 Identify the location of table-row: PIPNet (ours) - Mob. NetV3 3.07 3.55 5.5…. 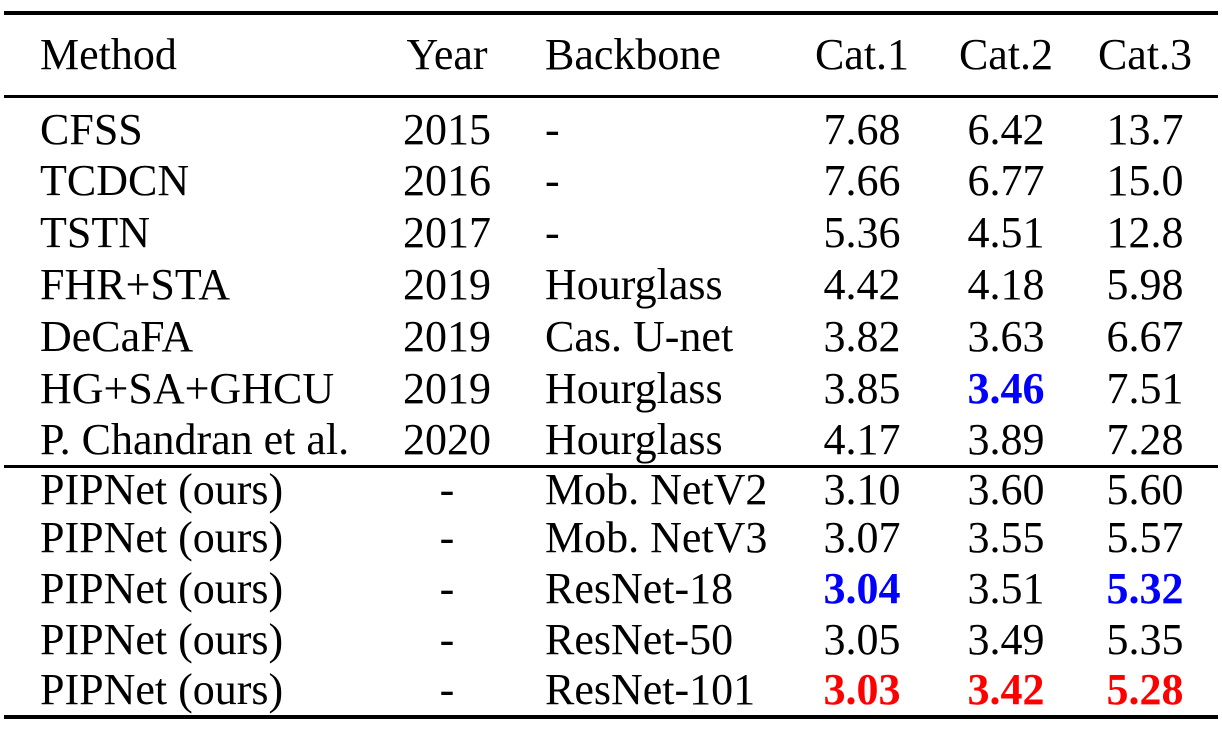
(611, 538).